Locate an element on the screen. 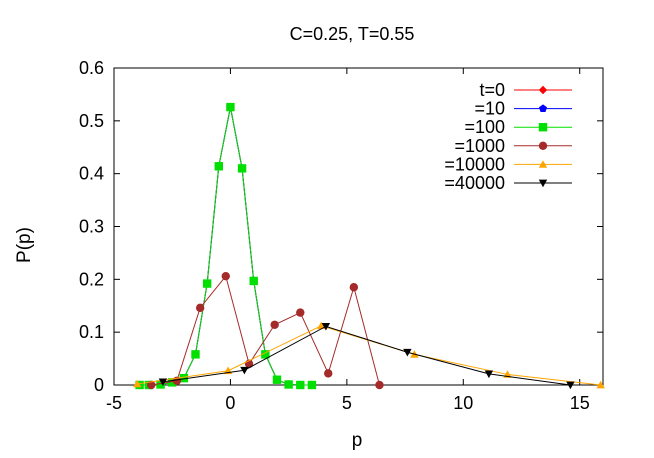 The image size is (654, 458). x-tick-label: 15 is located at coordinates (580, 403).